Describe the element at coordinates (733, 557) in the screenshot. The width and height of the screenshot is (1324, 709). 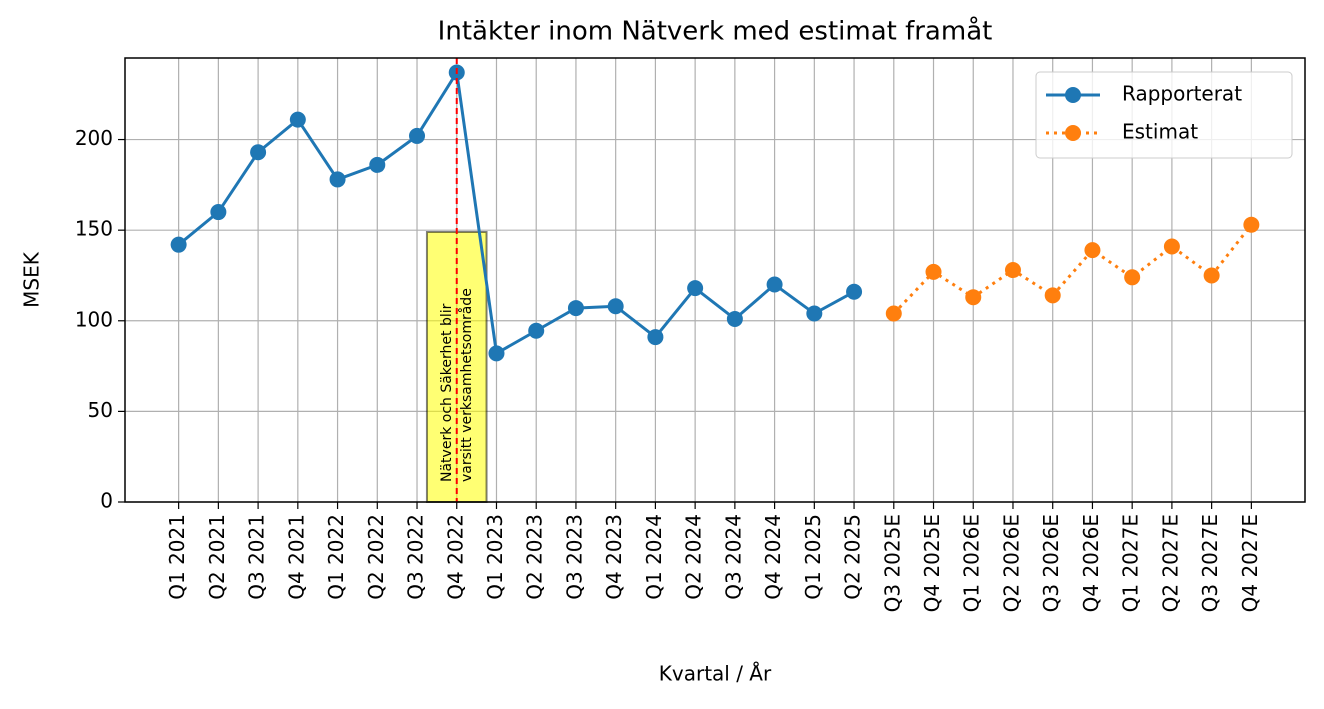
I see `x-tick-label: Q3 2024` at that location.